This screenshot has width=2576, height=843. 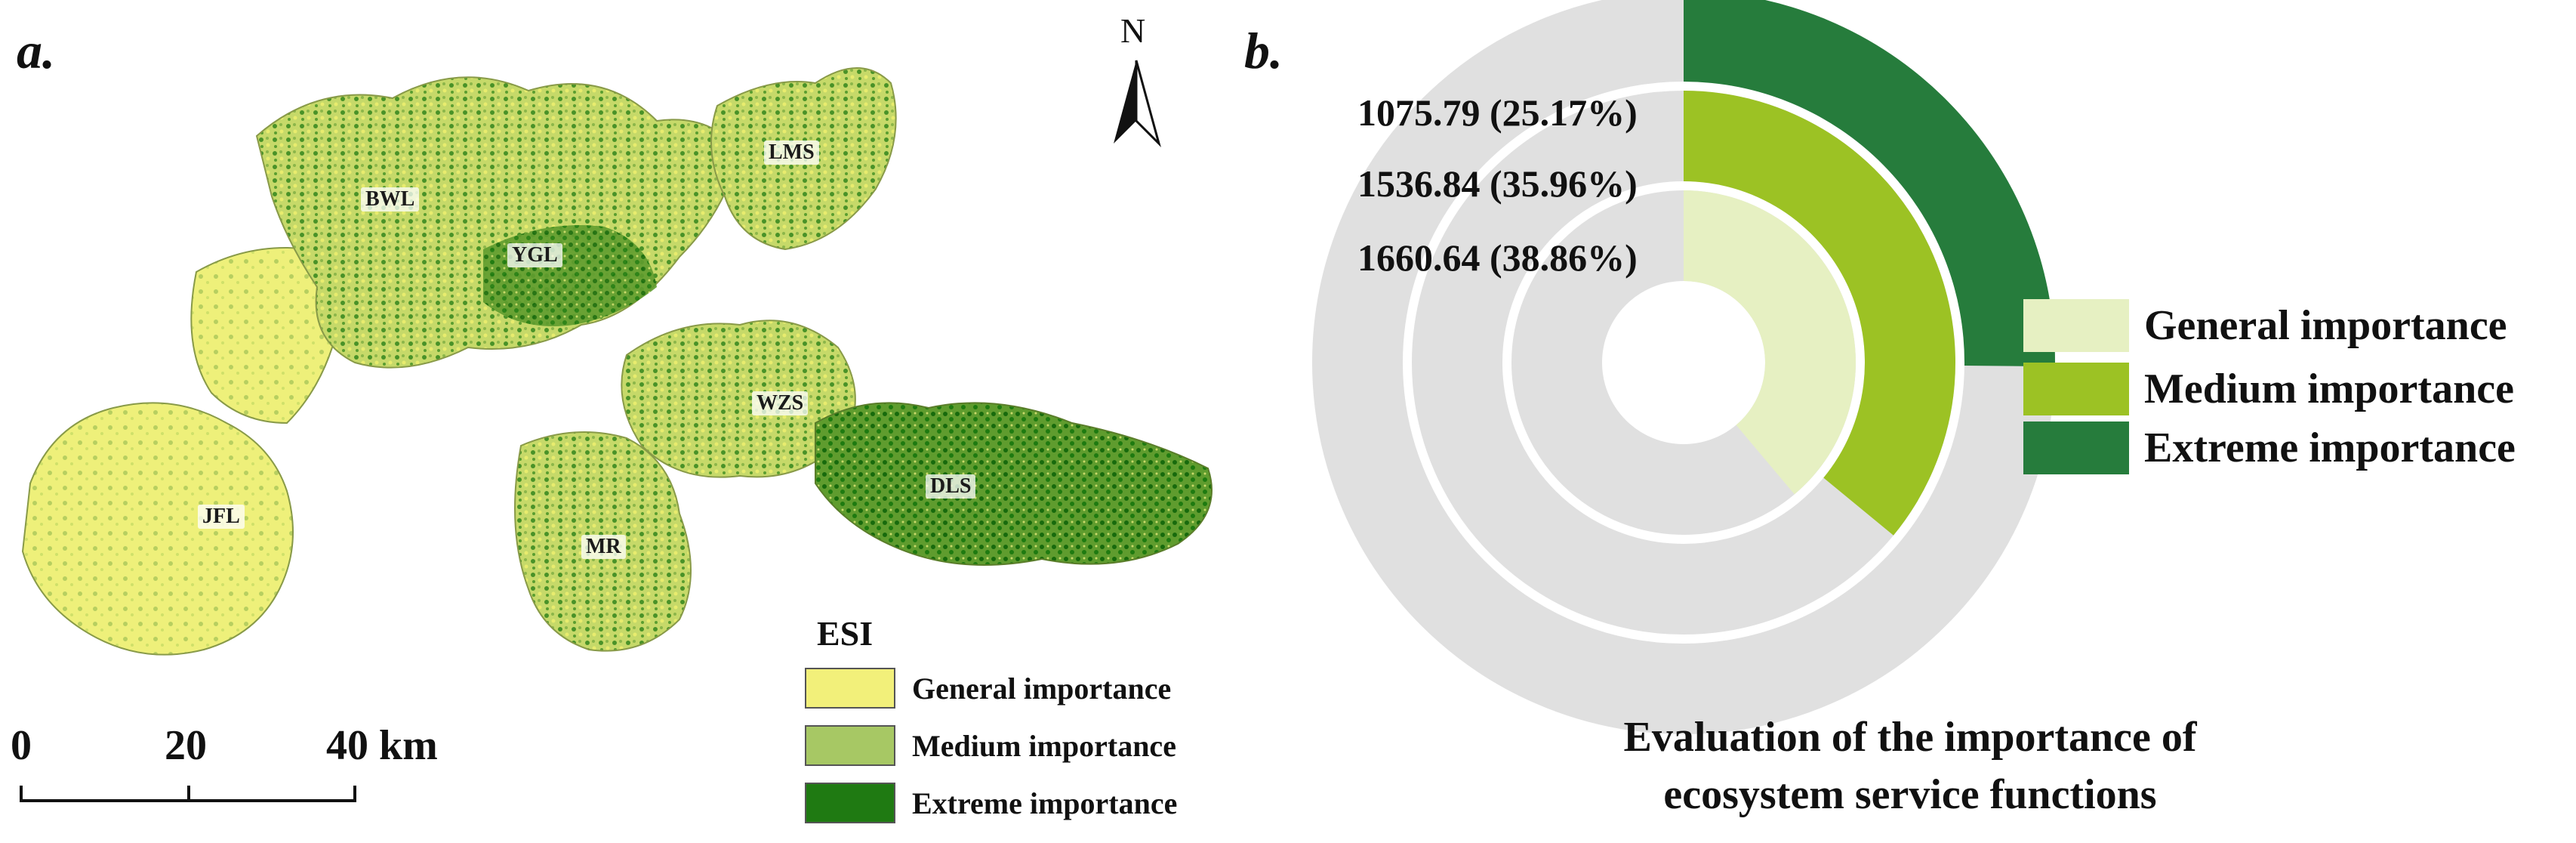 I want to click on region-dls, so click(x=1014, y=484).